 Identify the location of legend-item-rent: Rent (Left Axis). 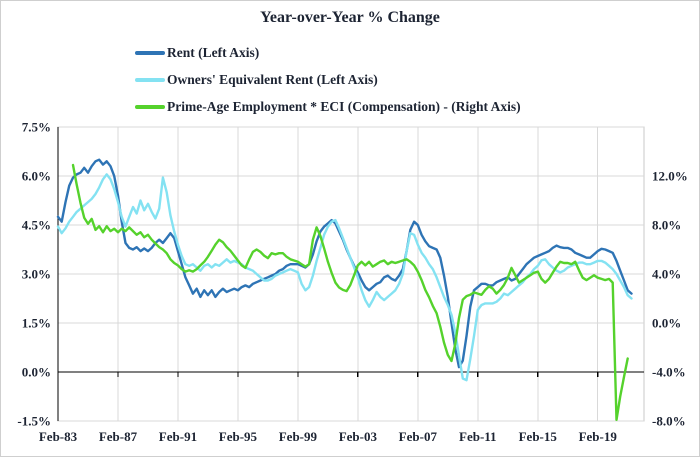
(328, 53).